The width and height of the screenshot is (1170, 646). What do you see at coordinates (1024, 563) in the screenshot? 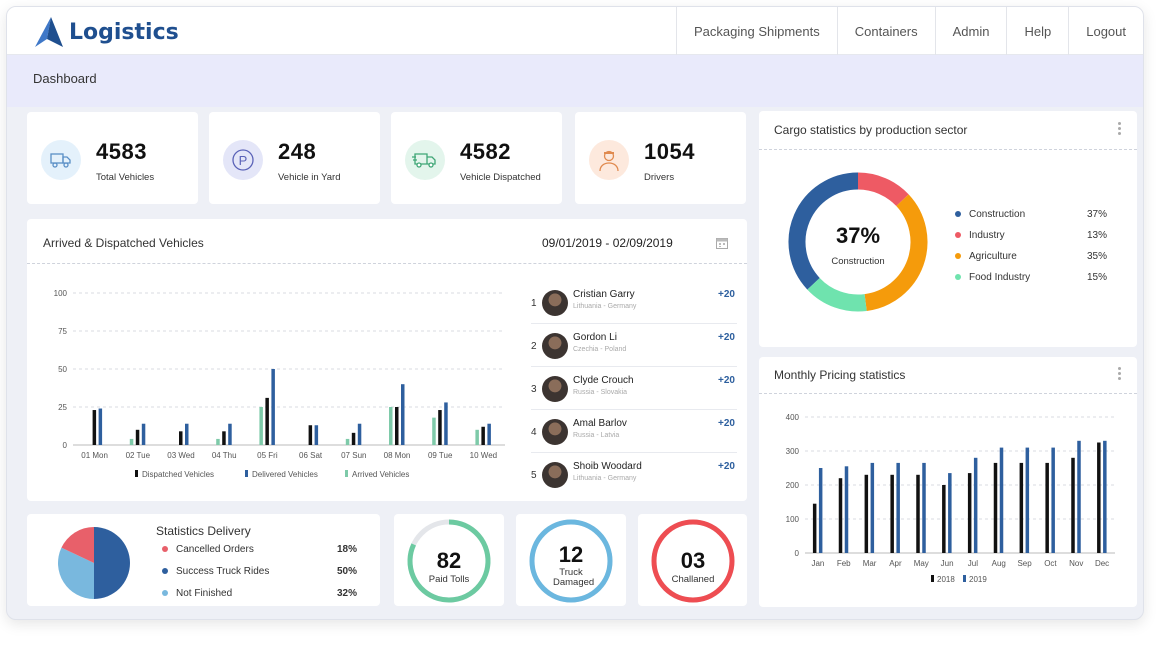
I see `x-tick-label: Sep` at bounding box center [1024, 563].